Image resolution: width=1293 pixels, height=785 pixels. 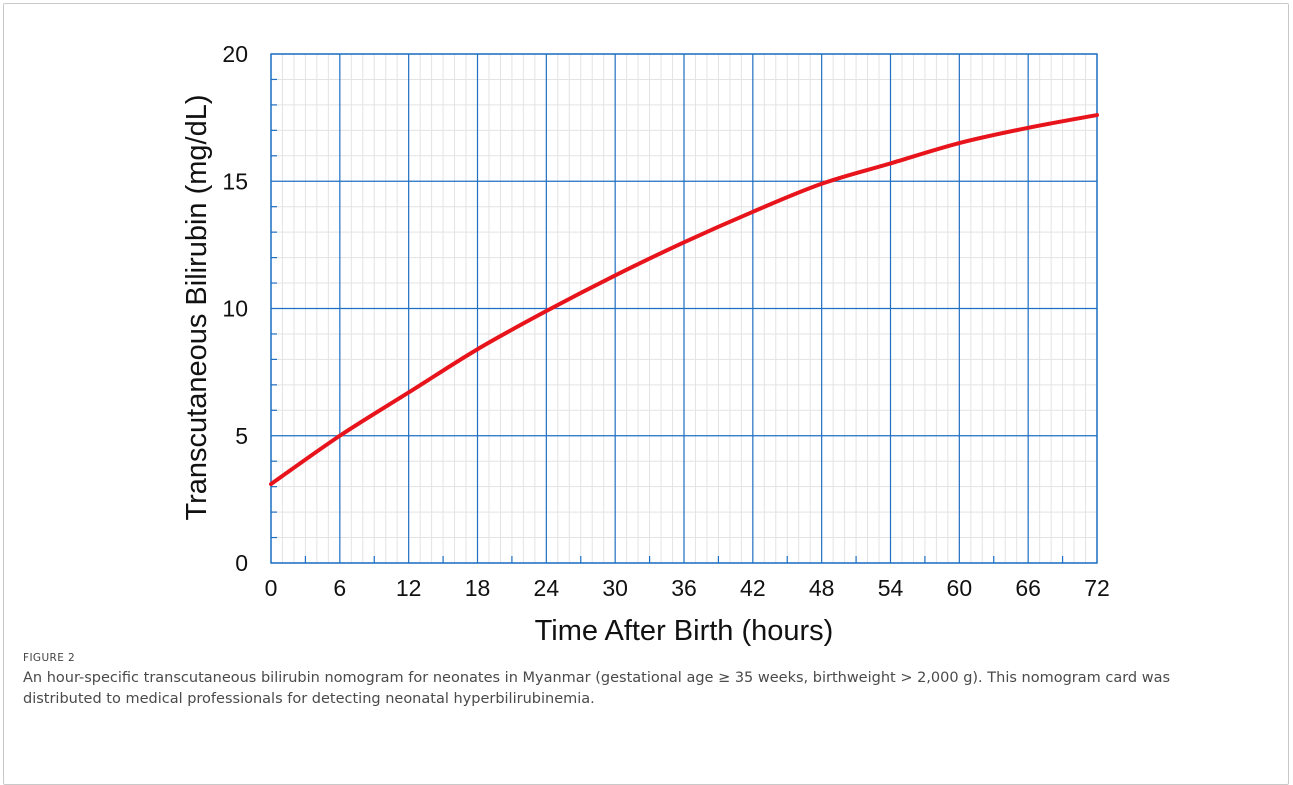 What do you see at coordinates (684, 588) in the screenshot?
I see `x-tick-label: 36` at bounding box center [684, 588].